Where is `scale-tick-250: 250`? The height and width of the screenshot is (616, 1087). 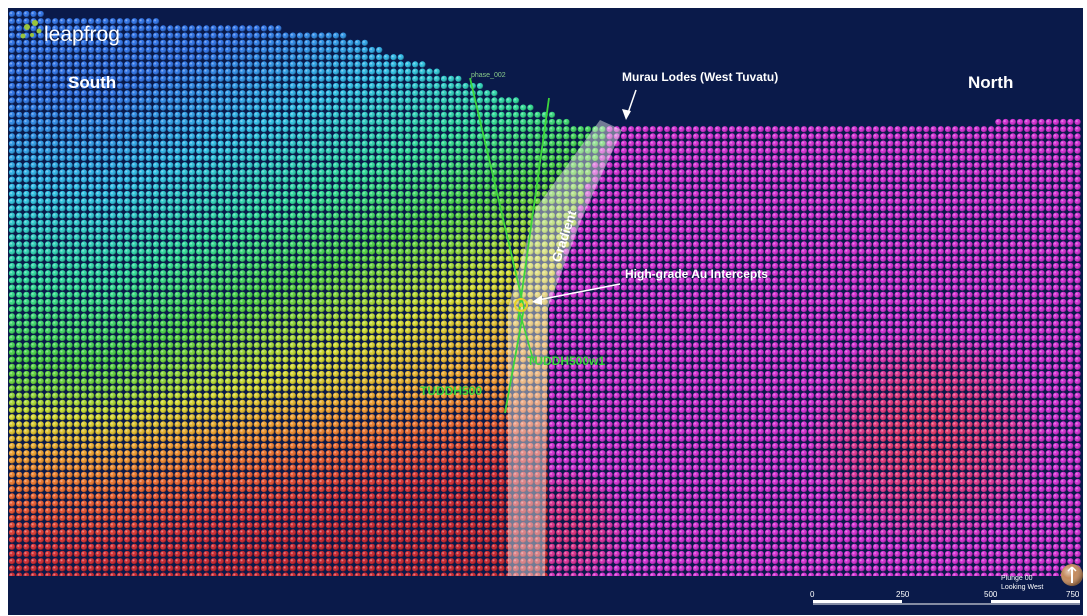 scale-tick-250: 250 is located at coordinates (903, 594).